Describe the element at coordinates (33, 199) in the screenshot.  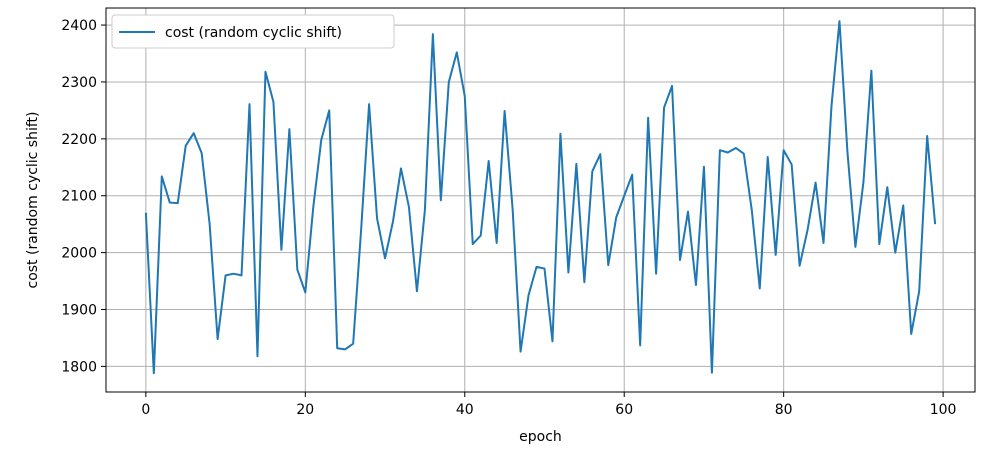
I see `y-axis-label: cost (random cyclic shift)` at that location.